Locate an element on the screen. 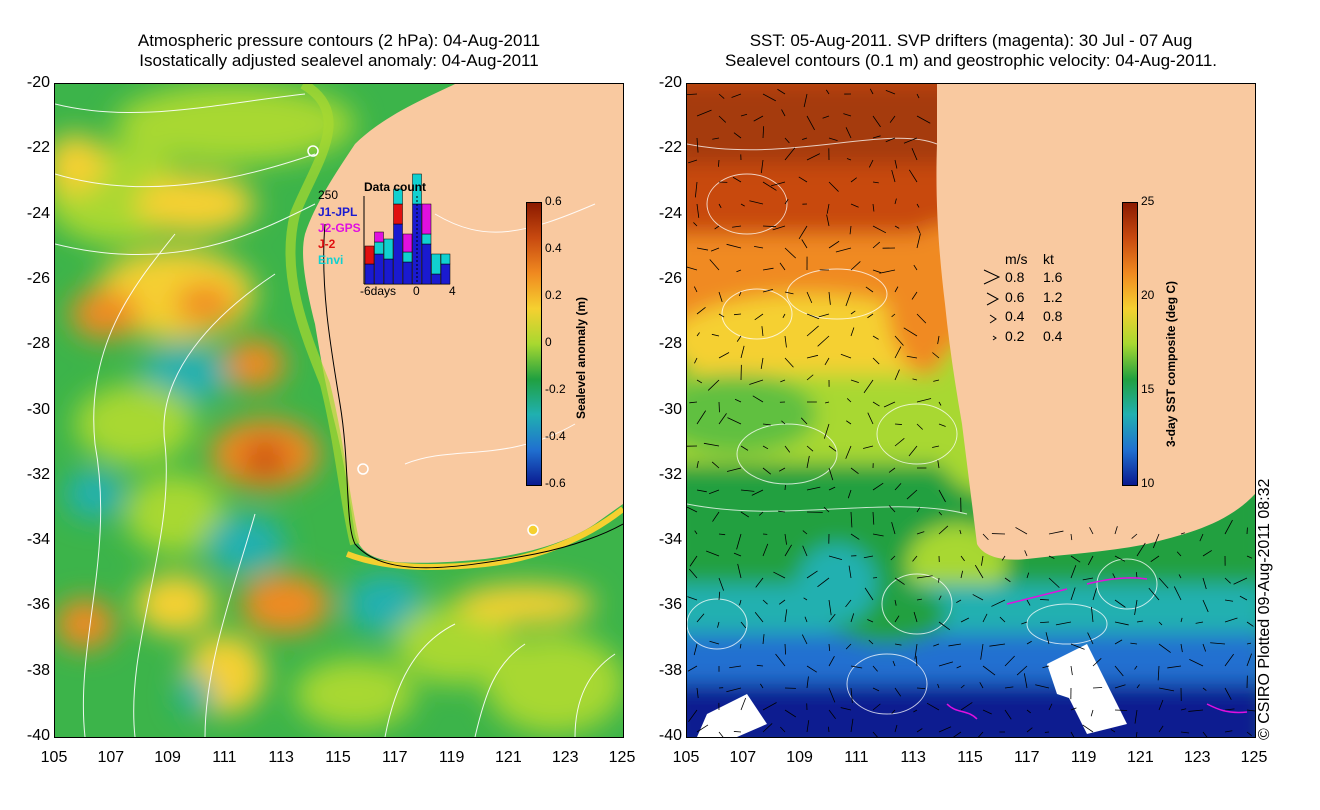  inset-mission-envi: Envi is located at coordinates (331, 260).